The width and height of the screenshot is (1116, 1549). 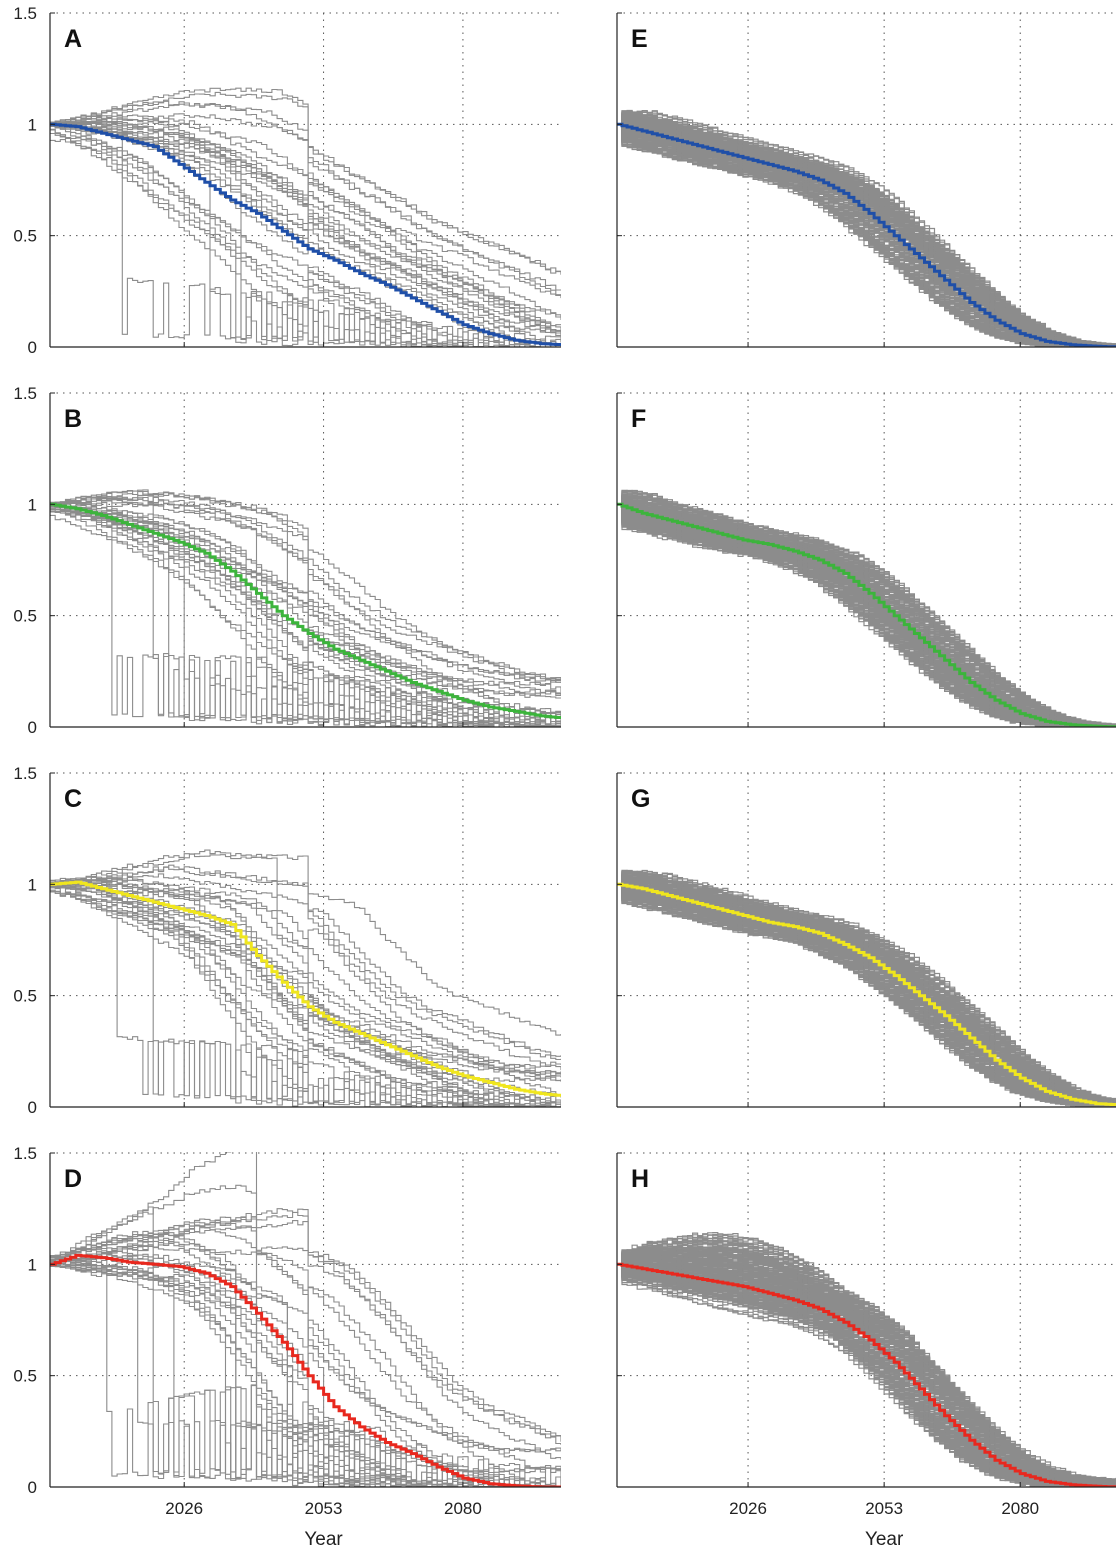 I want to click on panel-h: 2026 2053 2080 Year H, so click(x=866, y=1350).